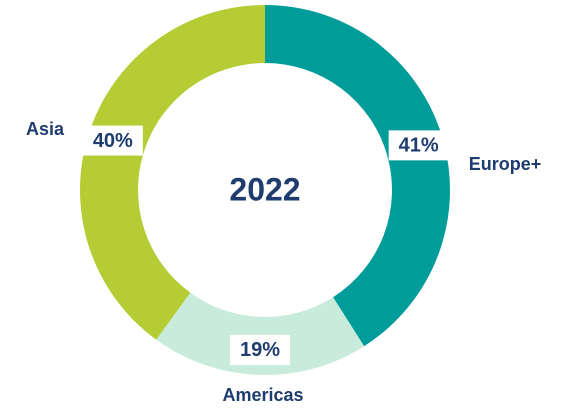  What do you see at coordinates (262, 395) in the screenshot?
I see `category-label: Americas` at bounding box center [262, 395].